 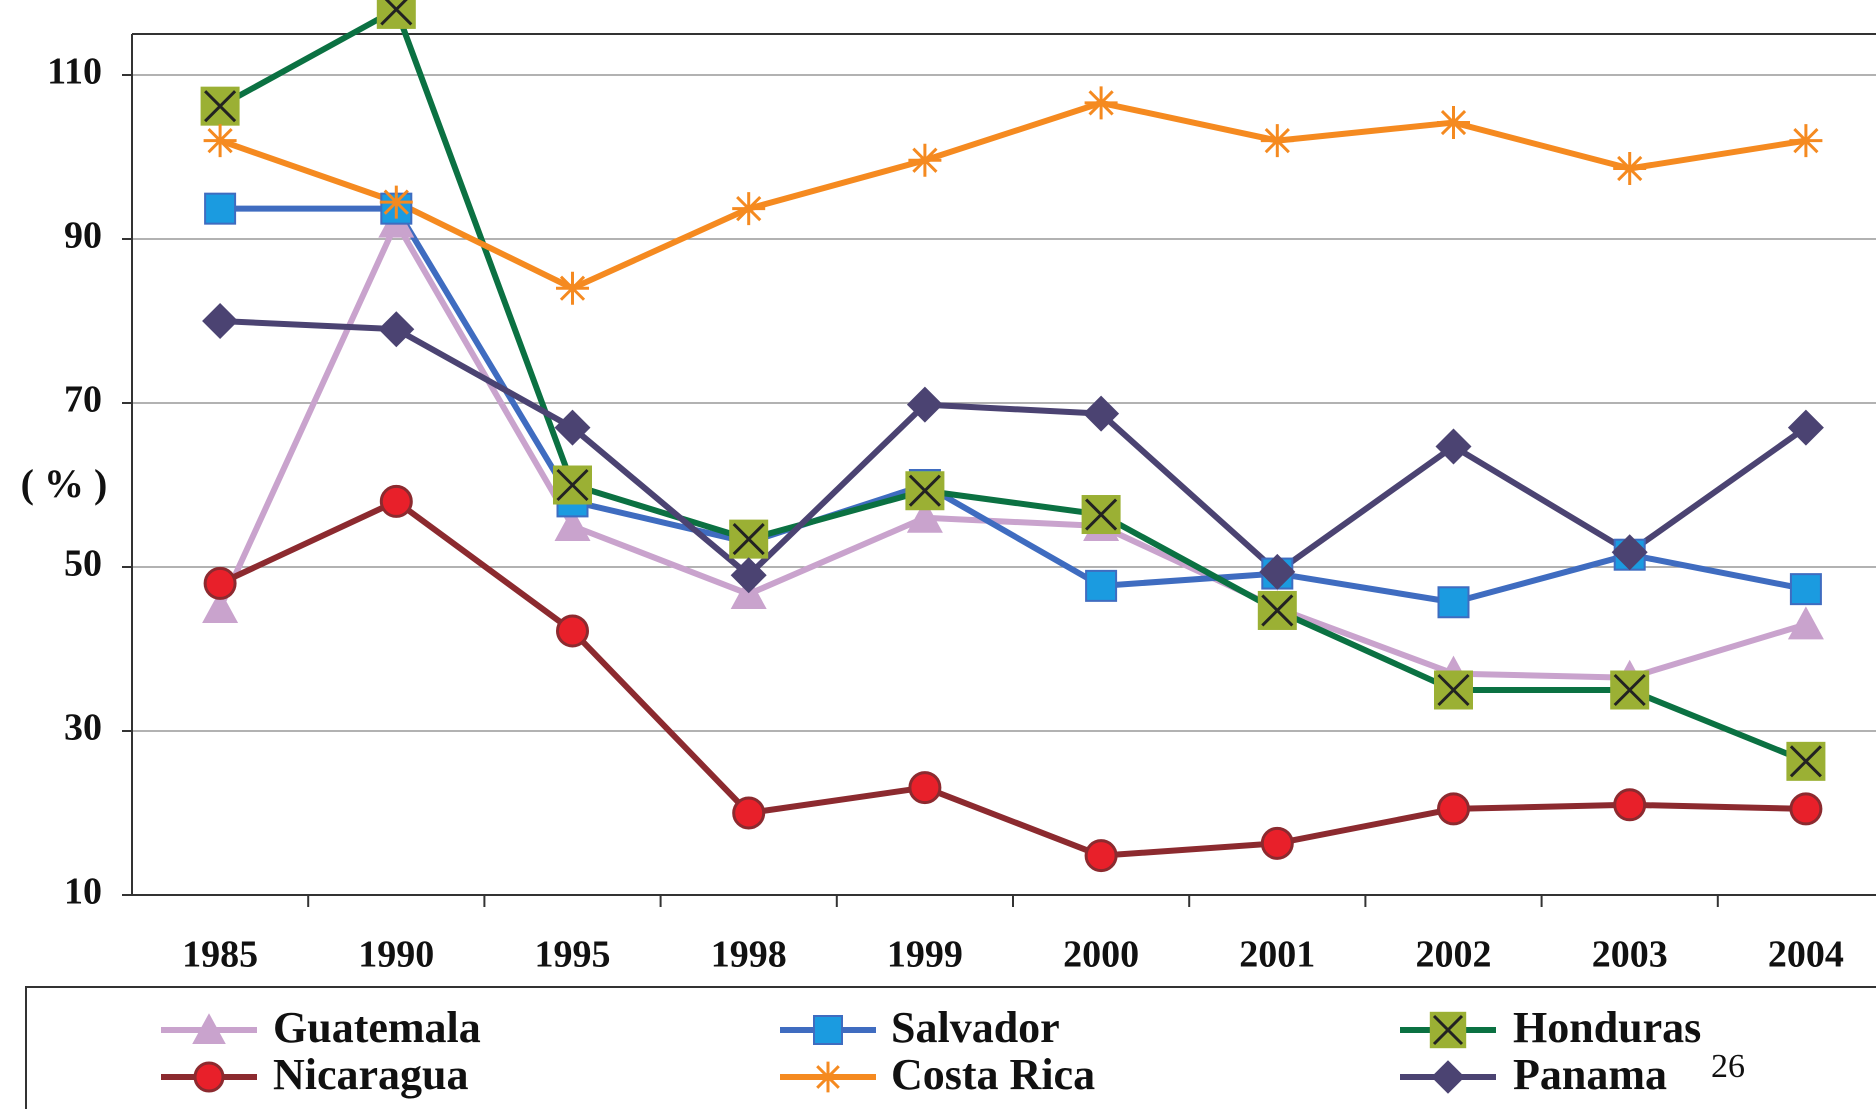 I want to click on x-tick-label: 1995, so click(x=573, y=955).